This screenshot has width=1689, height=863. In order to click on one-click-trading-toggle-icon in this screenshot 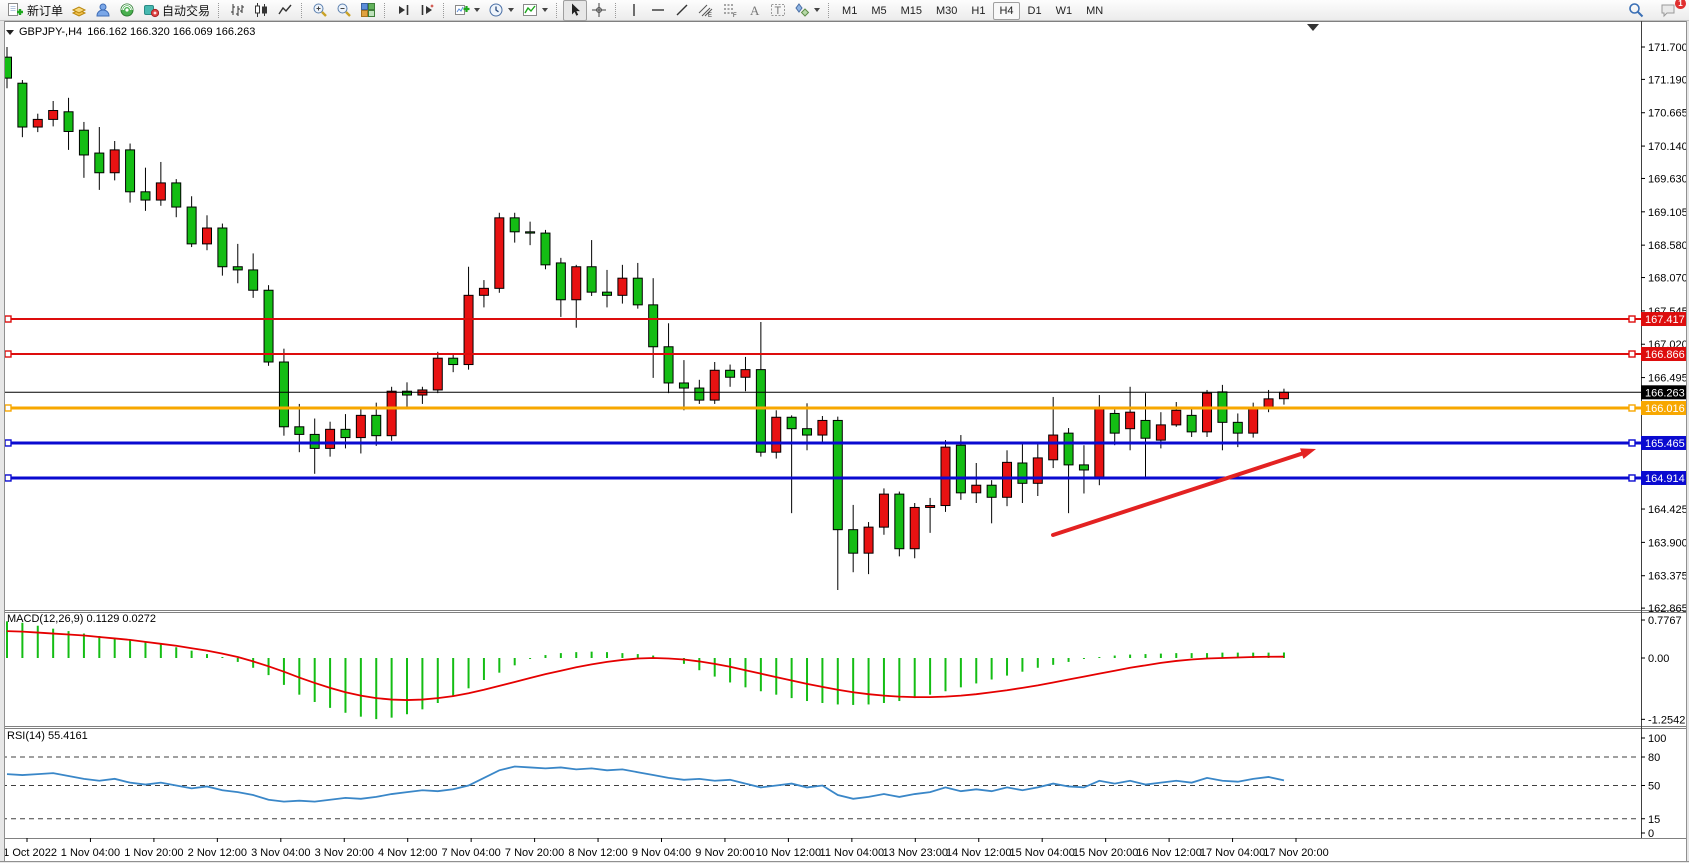, I will do `click(10, 32)`.